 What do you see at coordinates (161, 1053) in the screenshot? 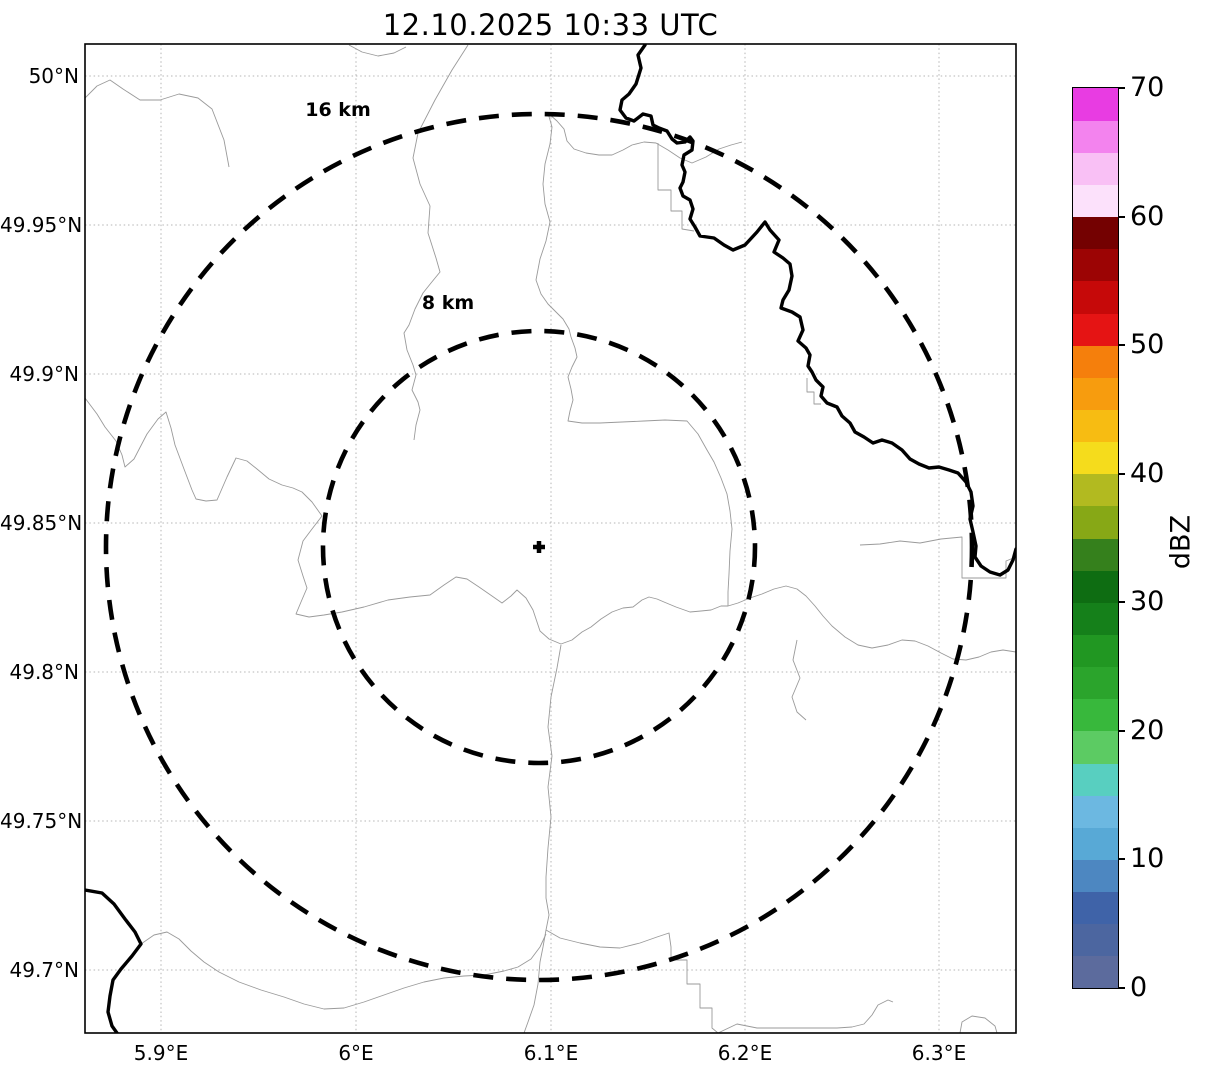
I see `x-tick-label: 5.9°E` at bounding box center [161, 1053].